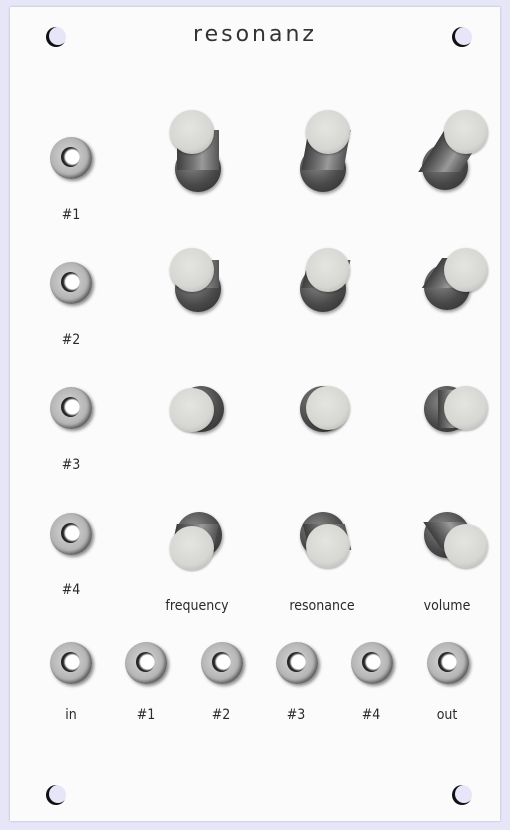  Describe the element at coordinates (447, 606) in the screenshot. I see `volume-label: volume` at that location.